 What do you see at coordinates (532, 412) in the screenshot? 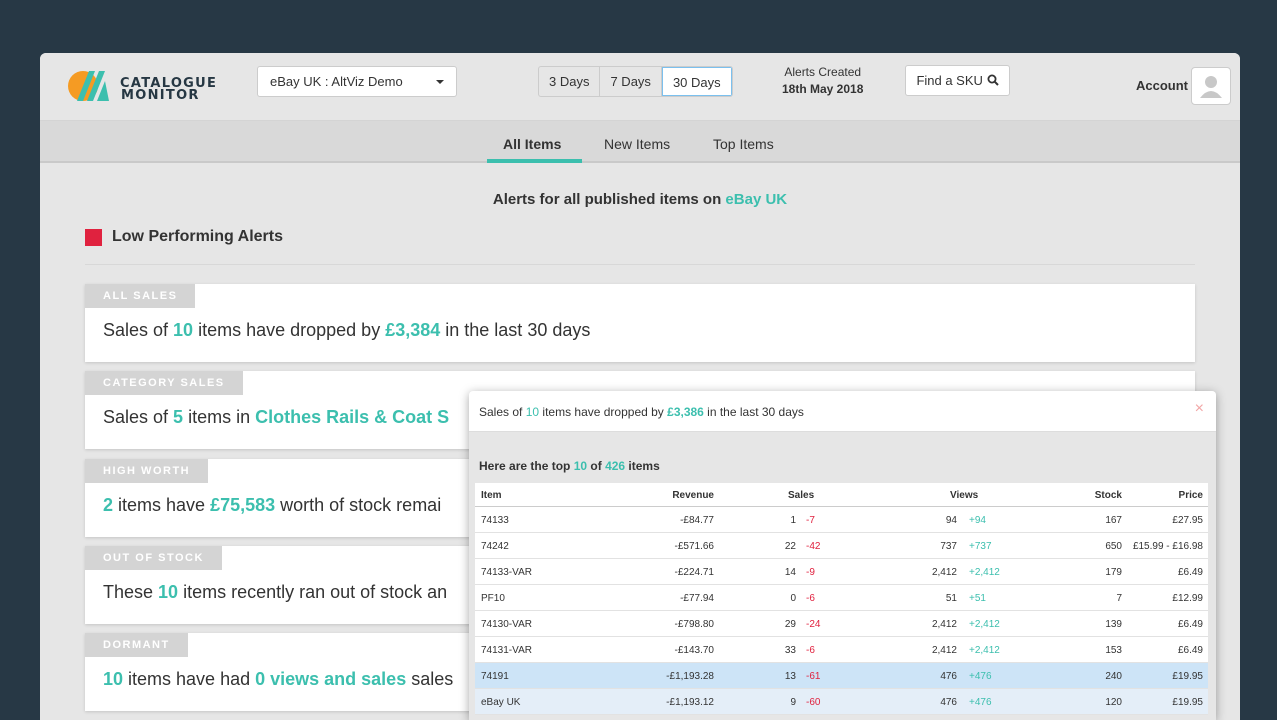
I see `modal-title-count: 10` at bounding box center [532, 412].